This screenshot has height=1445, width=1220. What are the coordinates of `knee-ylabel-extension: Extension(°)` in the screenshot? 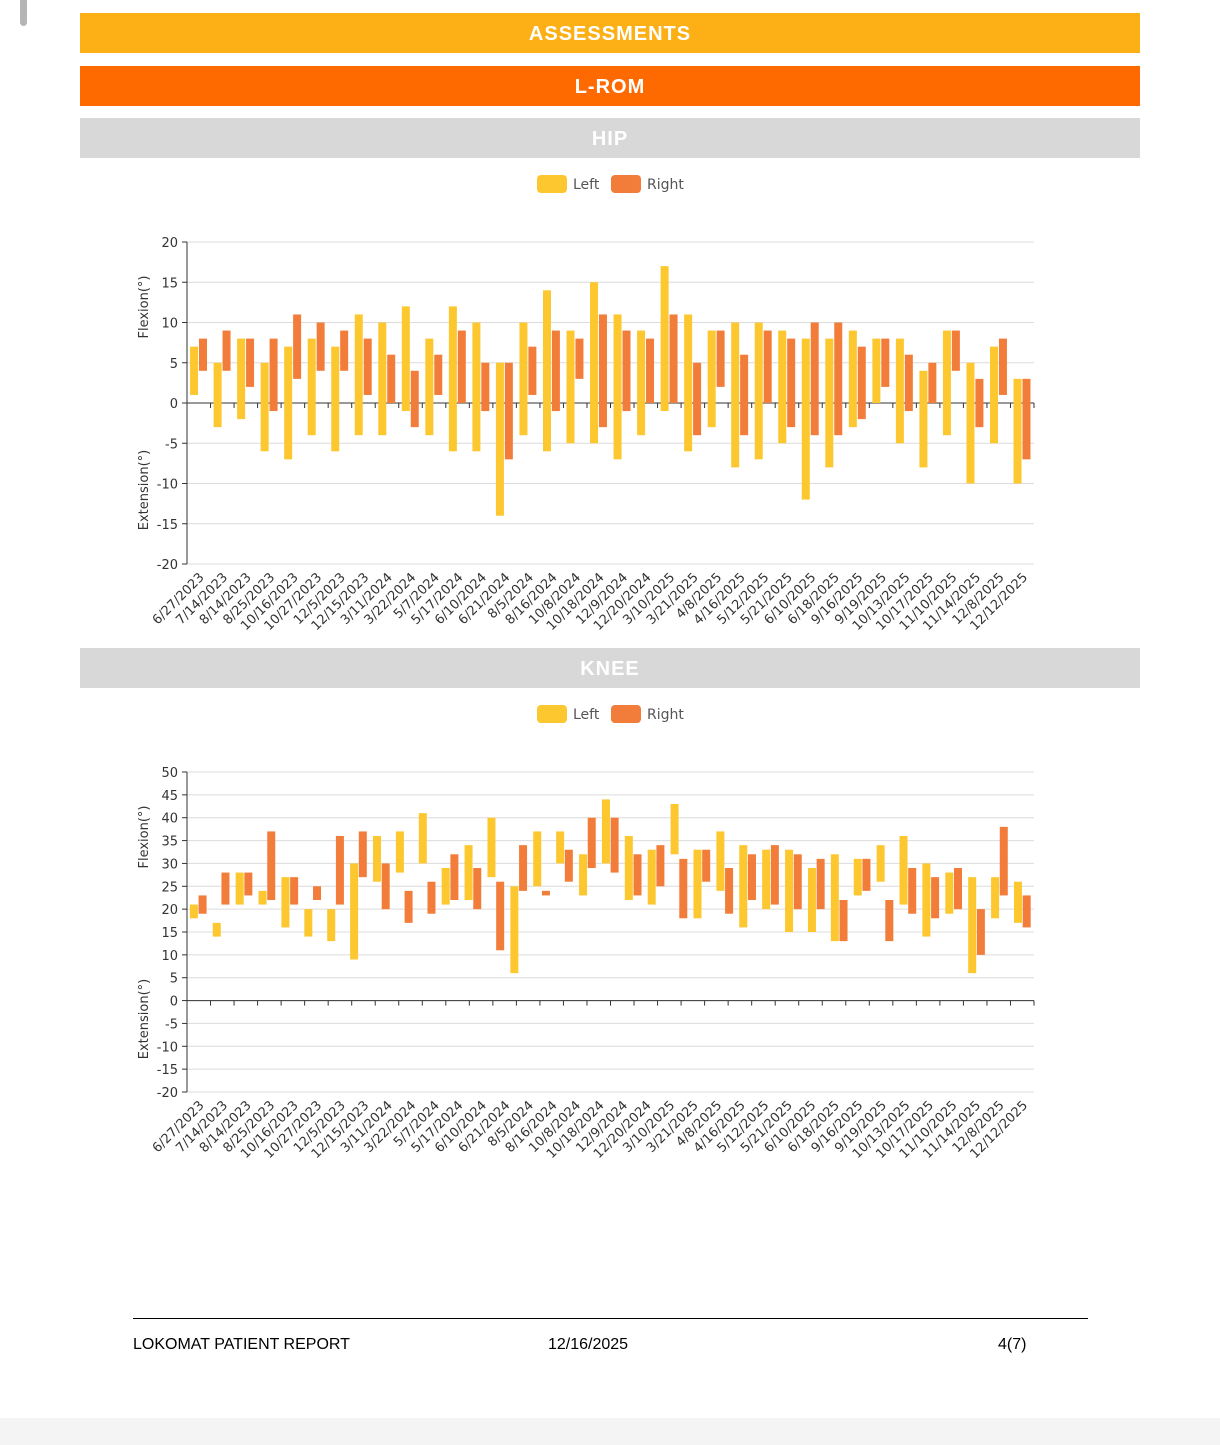 It's located at (144, 1019).